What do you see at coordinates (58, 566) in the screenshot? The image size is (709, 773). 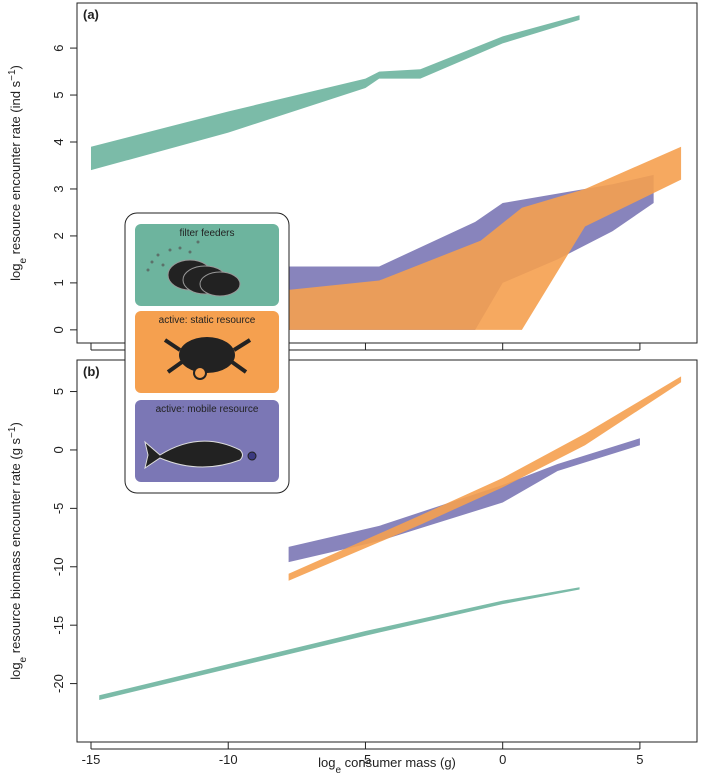 I see `y-tick-label: -10` at bounding box center [58, 566].